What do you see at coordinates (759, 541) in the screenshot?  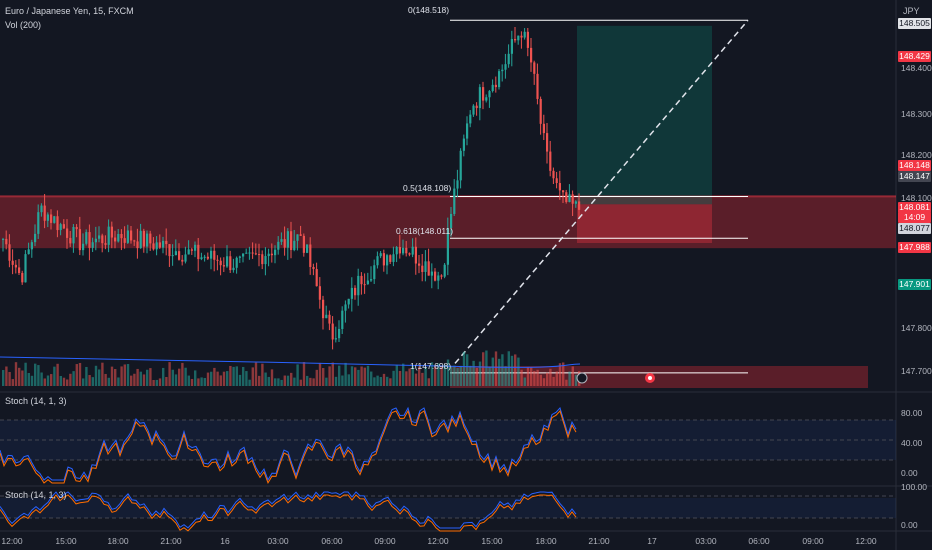 I see `time-axis-label: 06:00` at bounding box center [759, 541].